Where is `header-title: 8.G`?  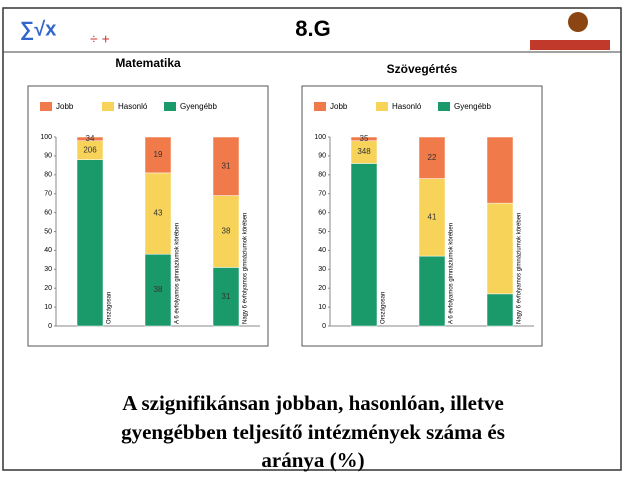
header-title: 8.G is located at coordinates (312, 28).